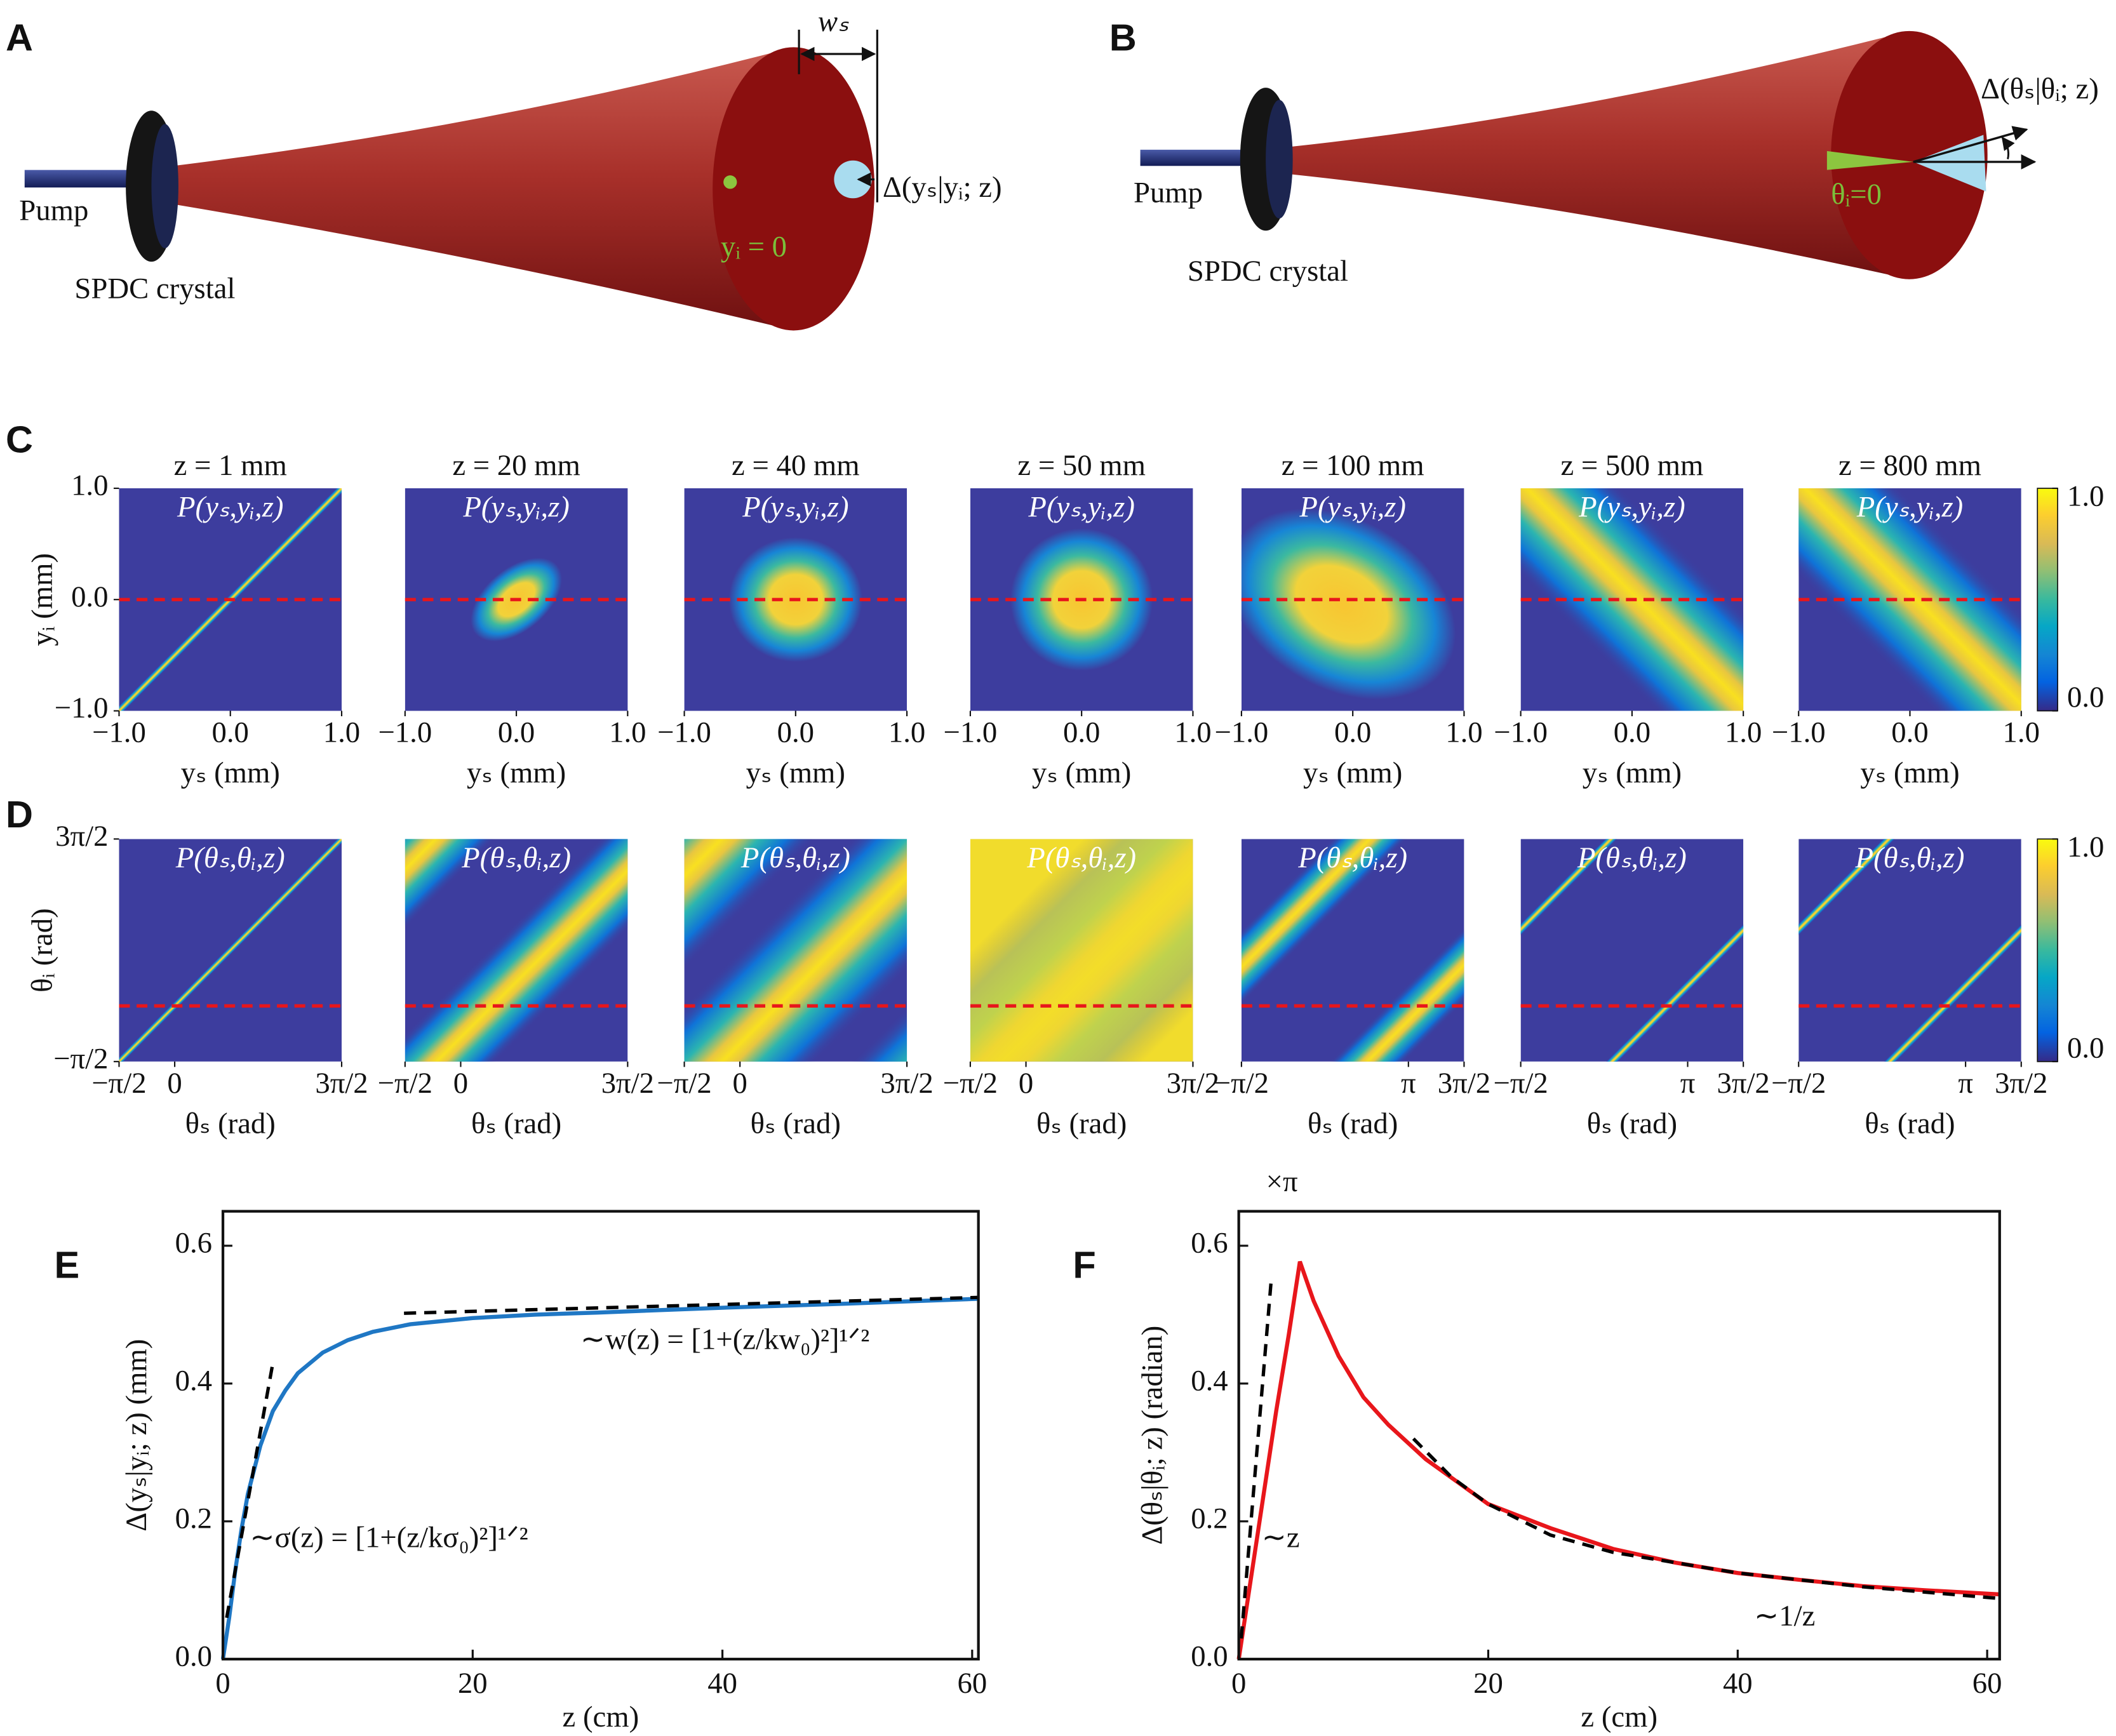  Describe the element at coordinates (2008, 148) in the screenshot. I see `angle-arc` at that location.